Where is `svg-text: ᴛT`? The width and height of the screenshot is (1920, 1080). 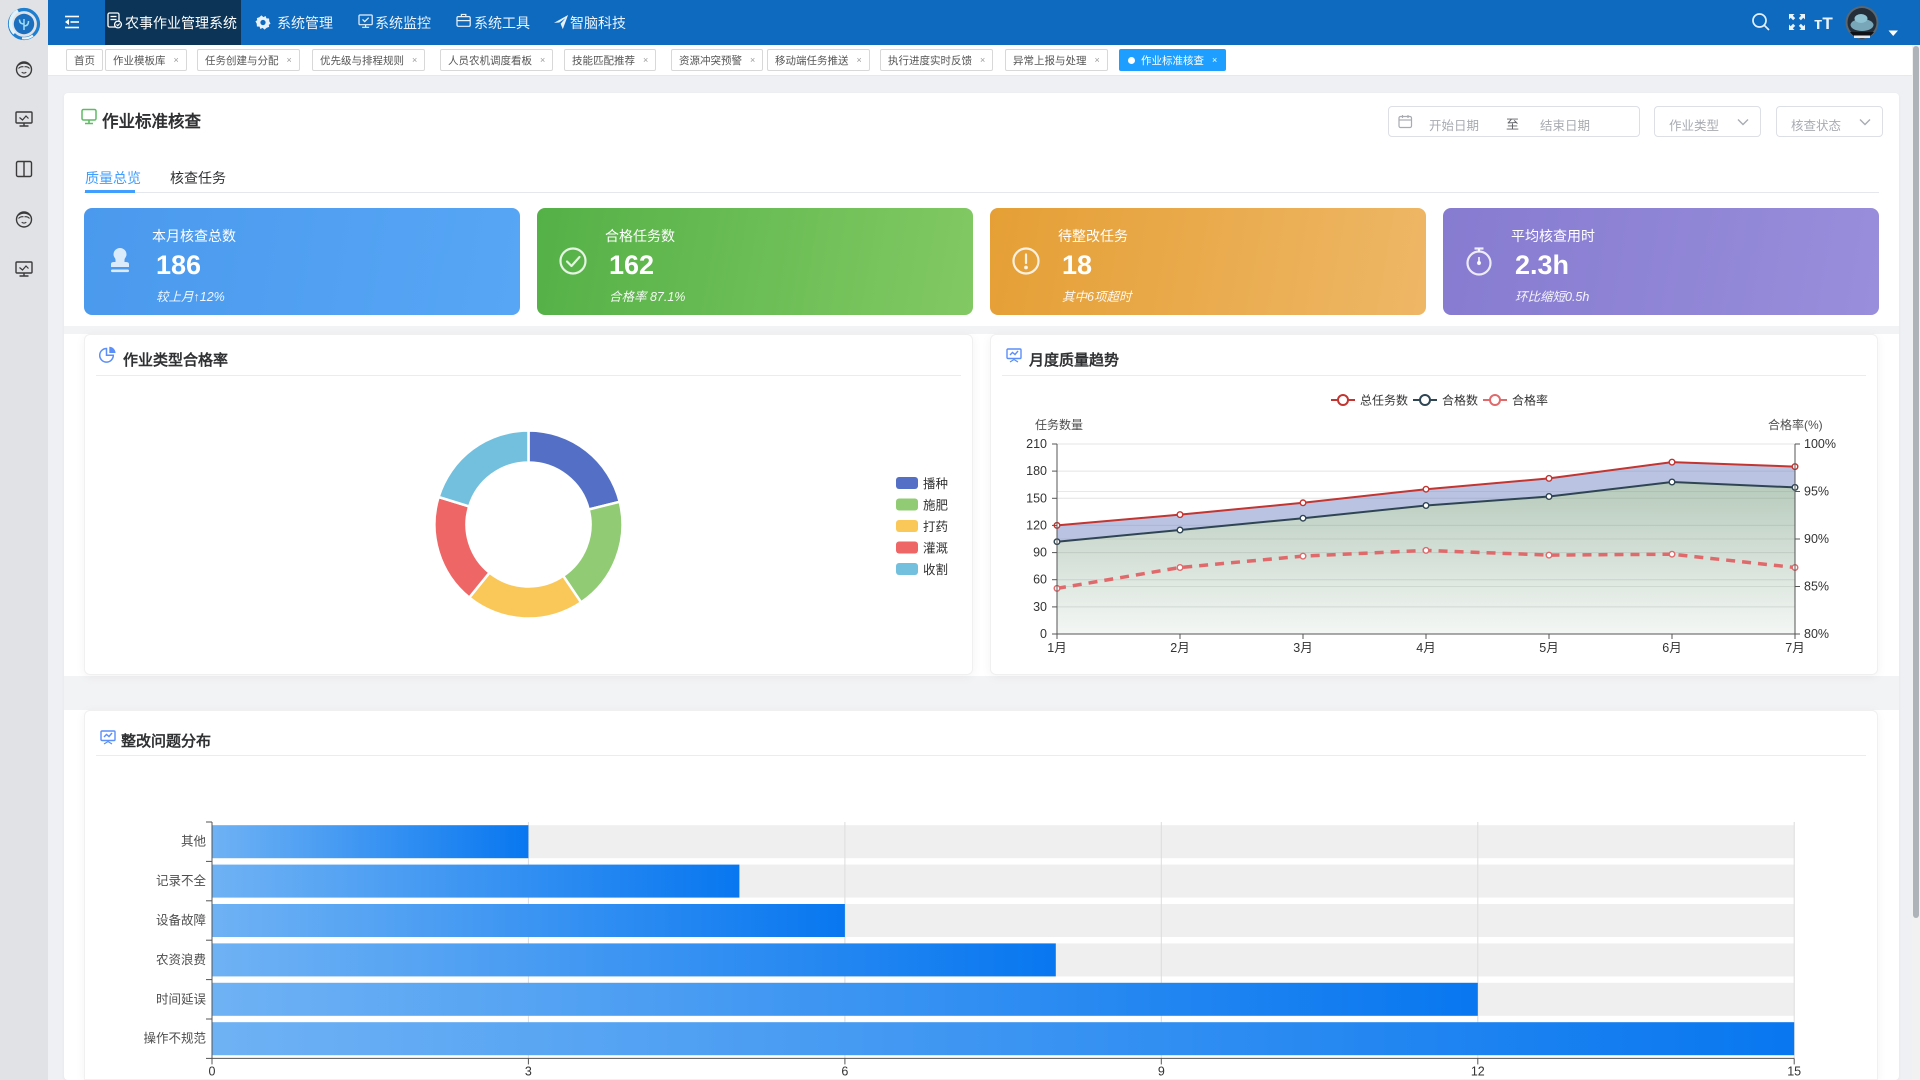 svg-text: ᴛT is located at coordinates (1823, 23).